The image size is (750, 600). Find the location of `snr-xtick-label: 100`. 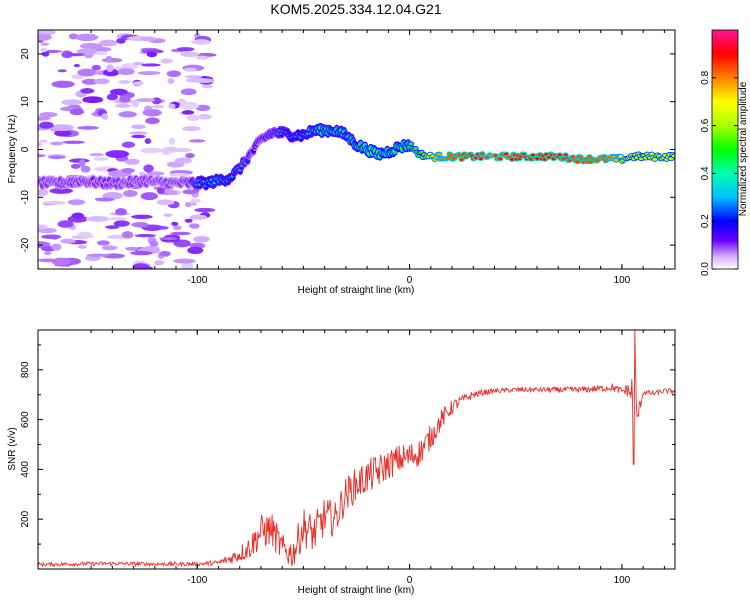

snr-xtick-label: 100 is located at coordinates (622, 580).